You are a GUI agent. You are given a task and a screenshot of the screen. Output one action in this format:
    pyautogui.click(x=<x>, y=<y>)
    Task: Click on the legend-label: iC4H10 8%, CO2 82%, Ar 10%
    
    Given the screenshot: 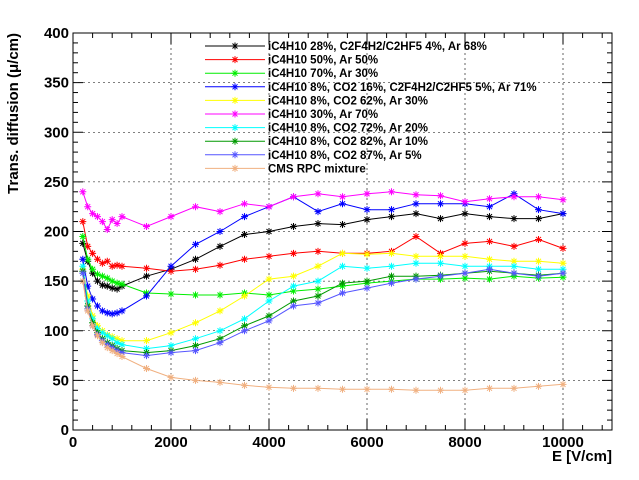 What is the action you would take?
    pyautogui.click(x=348, y=142)
    